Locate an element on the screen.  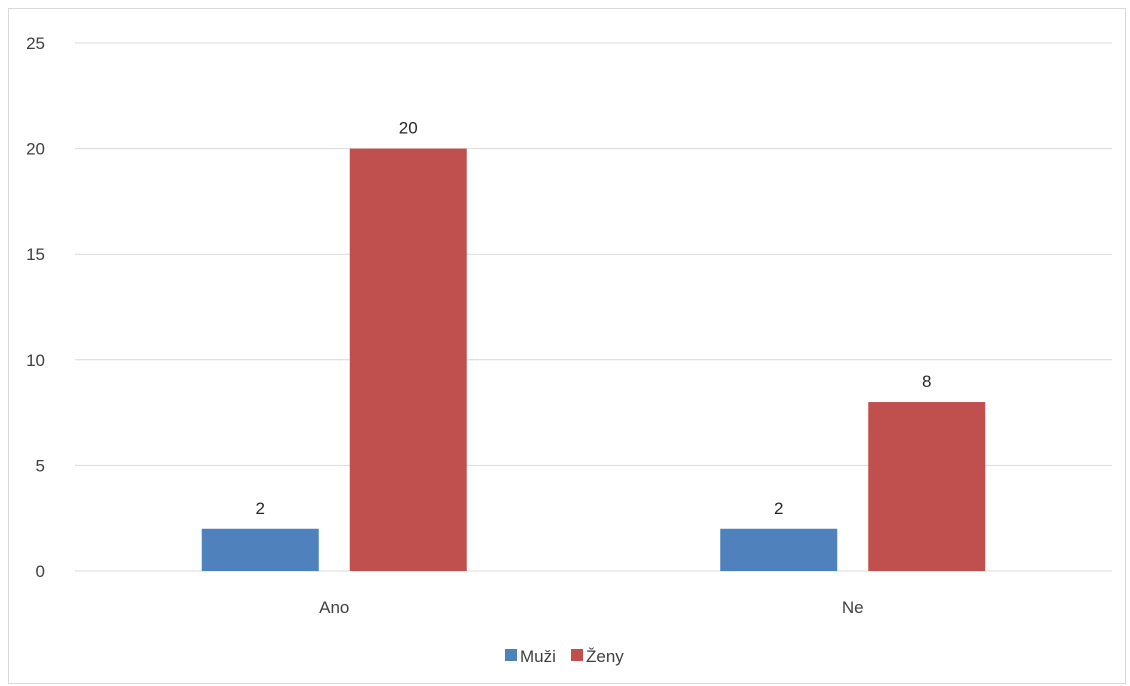
y-tick-label-0: 0 is located at coordinates (40, 571).